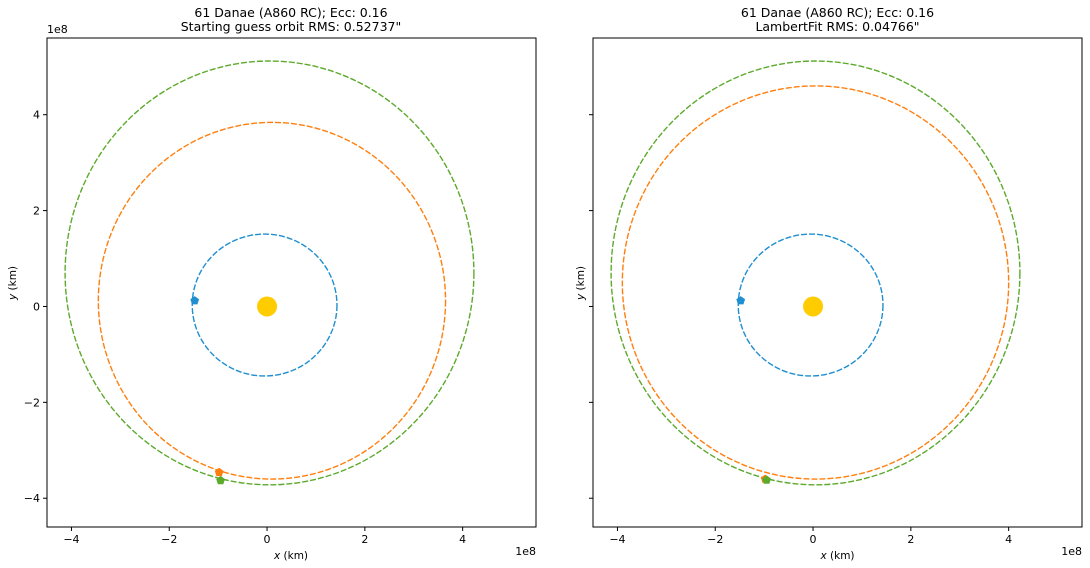  What do you see at coordinates (36, 306) in the screenshot?
I see `y-tick-label: 0` at bounding box center [36, 306].